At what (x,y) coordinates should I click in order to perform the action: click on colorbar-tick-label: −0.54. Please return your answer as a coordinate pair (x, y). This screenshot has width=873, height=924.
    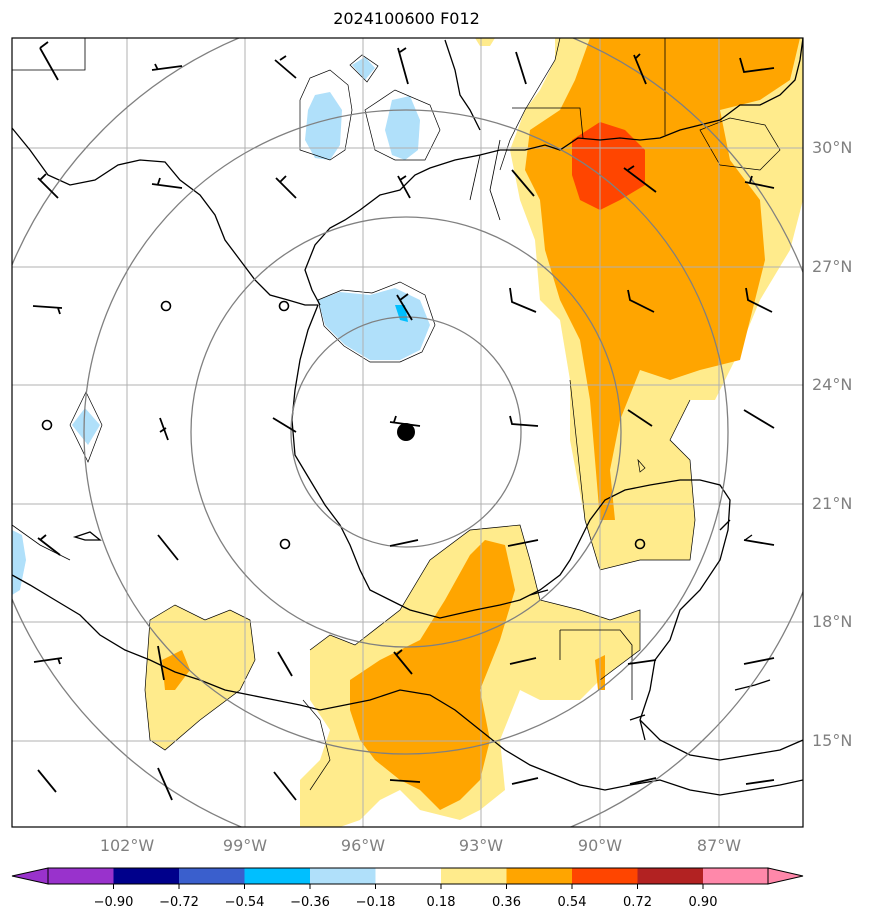
    Looking at the image, I should click on (244, 902).